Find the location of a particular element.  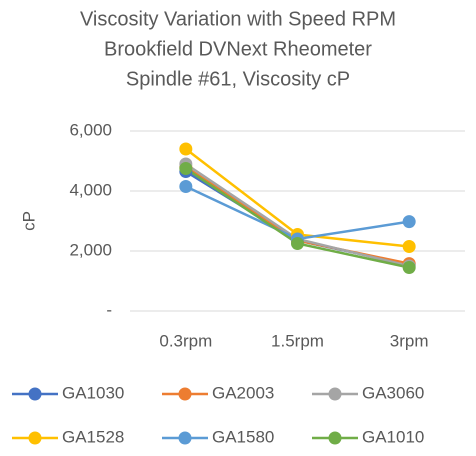

y-tick-label: 2,000 is located at coordinates (90, 249).